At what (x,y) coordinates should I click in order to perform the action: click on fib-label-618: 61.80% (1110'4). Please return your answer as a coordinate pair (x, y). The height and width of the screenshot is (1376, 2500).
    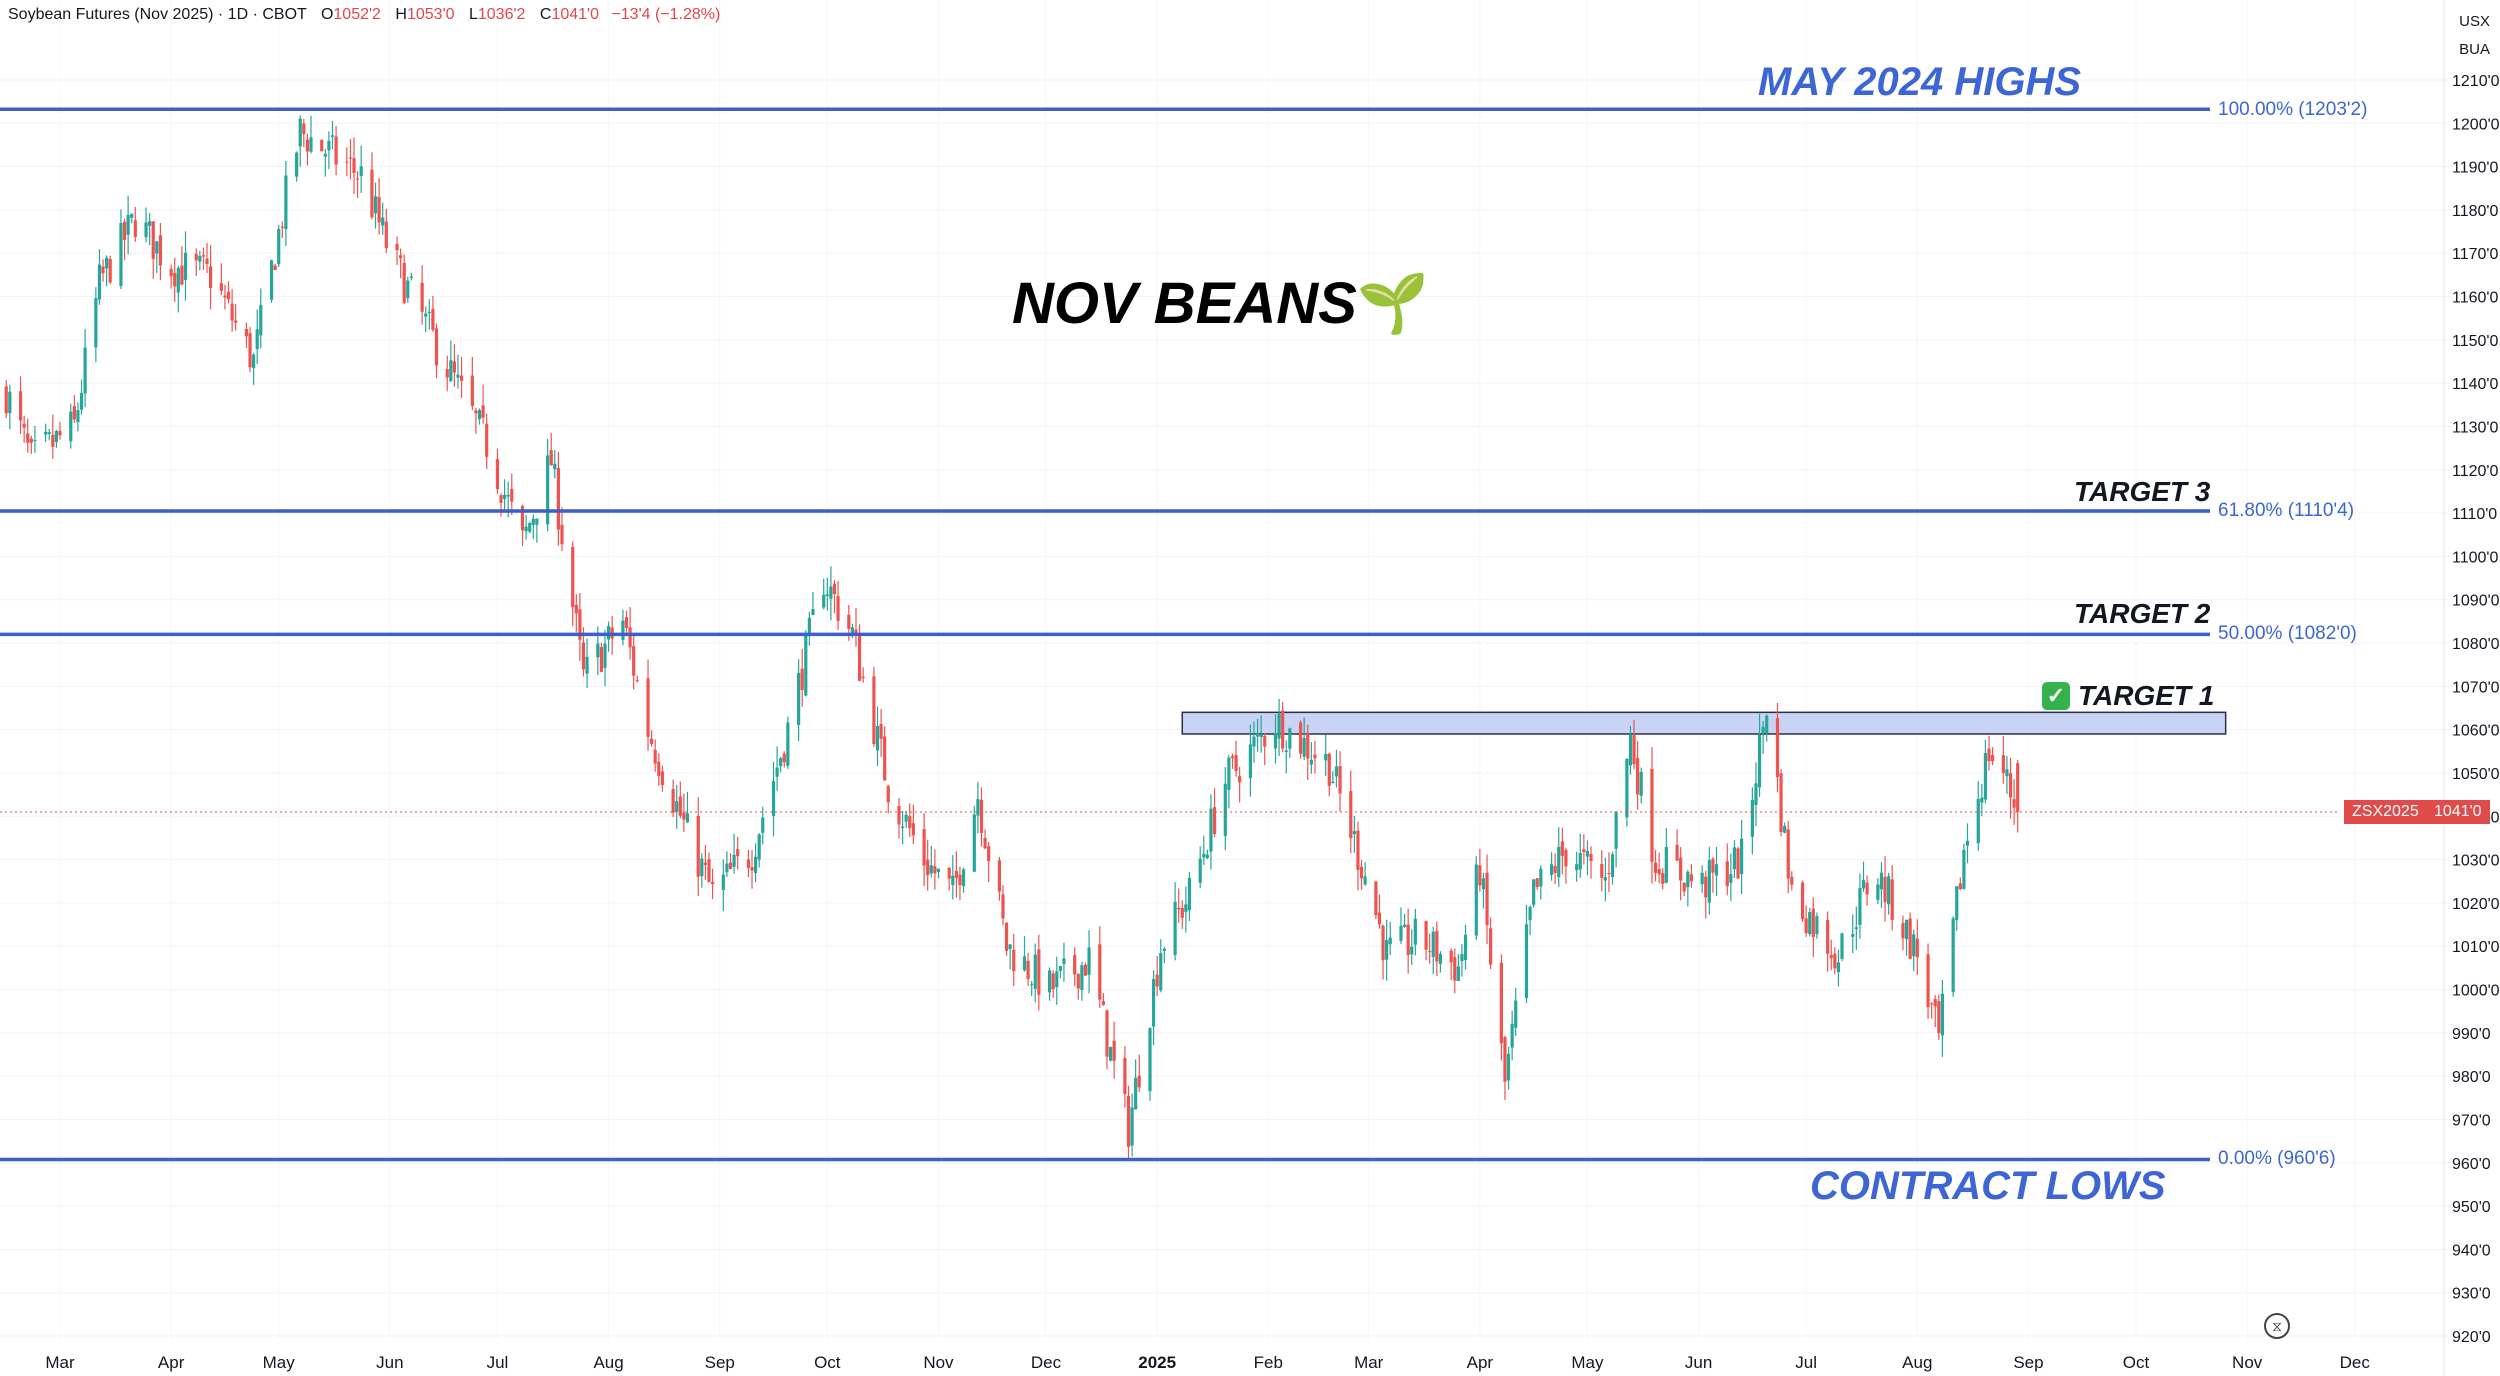
    Looking at the image, I should click on (2286, 510).